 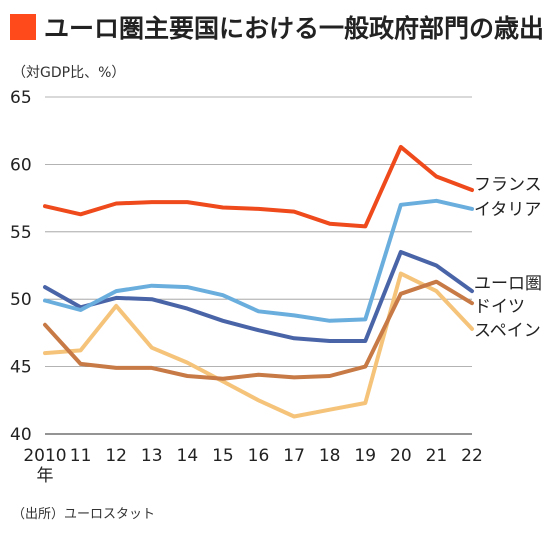 What do you see at coordinates (152, 456) in the screenshot?
I see `x-tick-label: 13` at bounding box center [152, 456].